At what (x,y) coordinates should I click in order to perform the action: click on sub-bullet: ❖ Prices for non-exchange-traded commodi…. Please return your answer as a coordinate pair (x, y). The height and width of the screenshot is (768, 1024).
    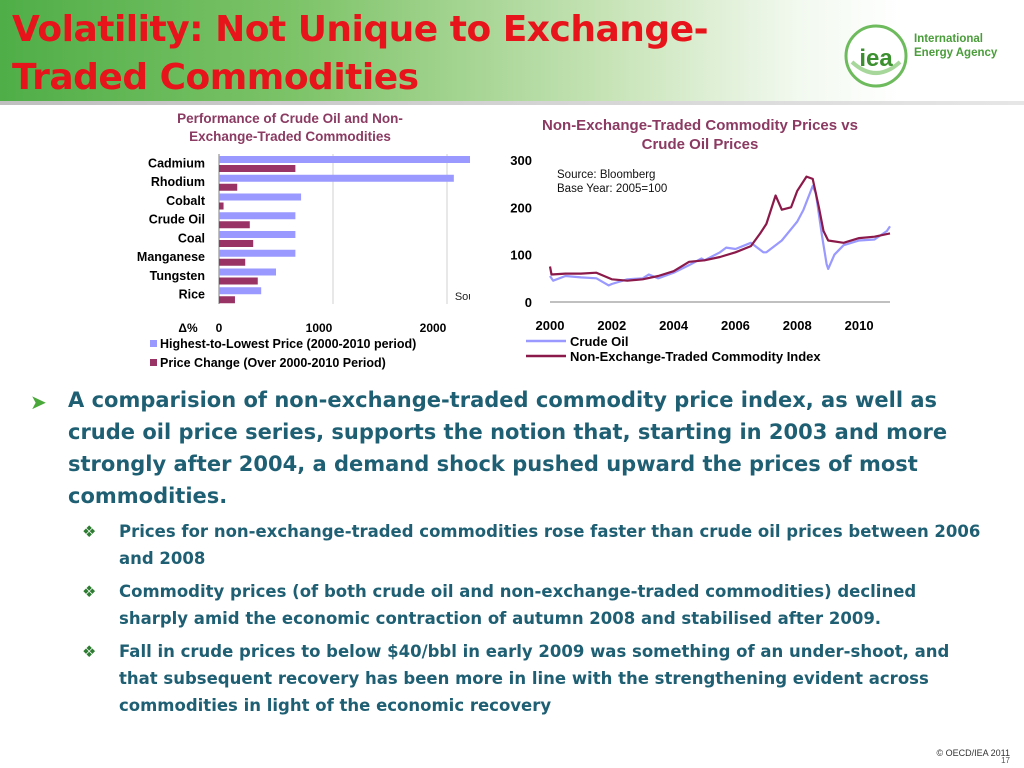
    Looking at the image, I should click on (510, 545).